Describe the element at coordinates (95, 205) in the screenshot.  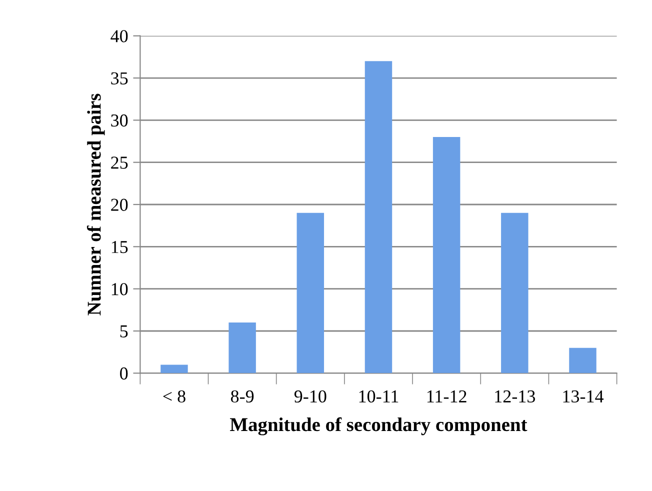
I see `y-axis-title: Numner of measured pairs` at that location.